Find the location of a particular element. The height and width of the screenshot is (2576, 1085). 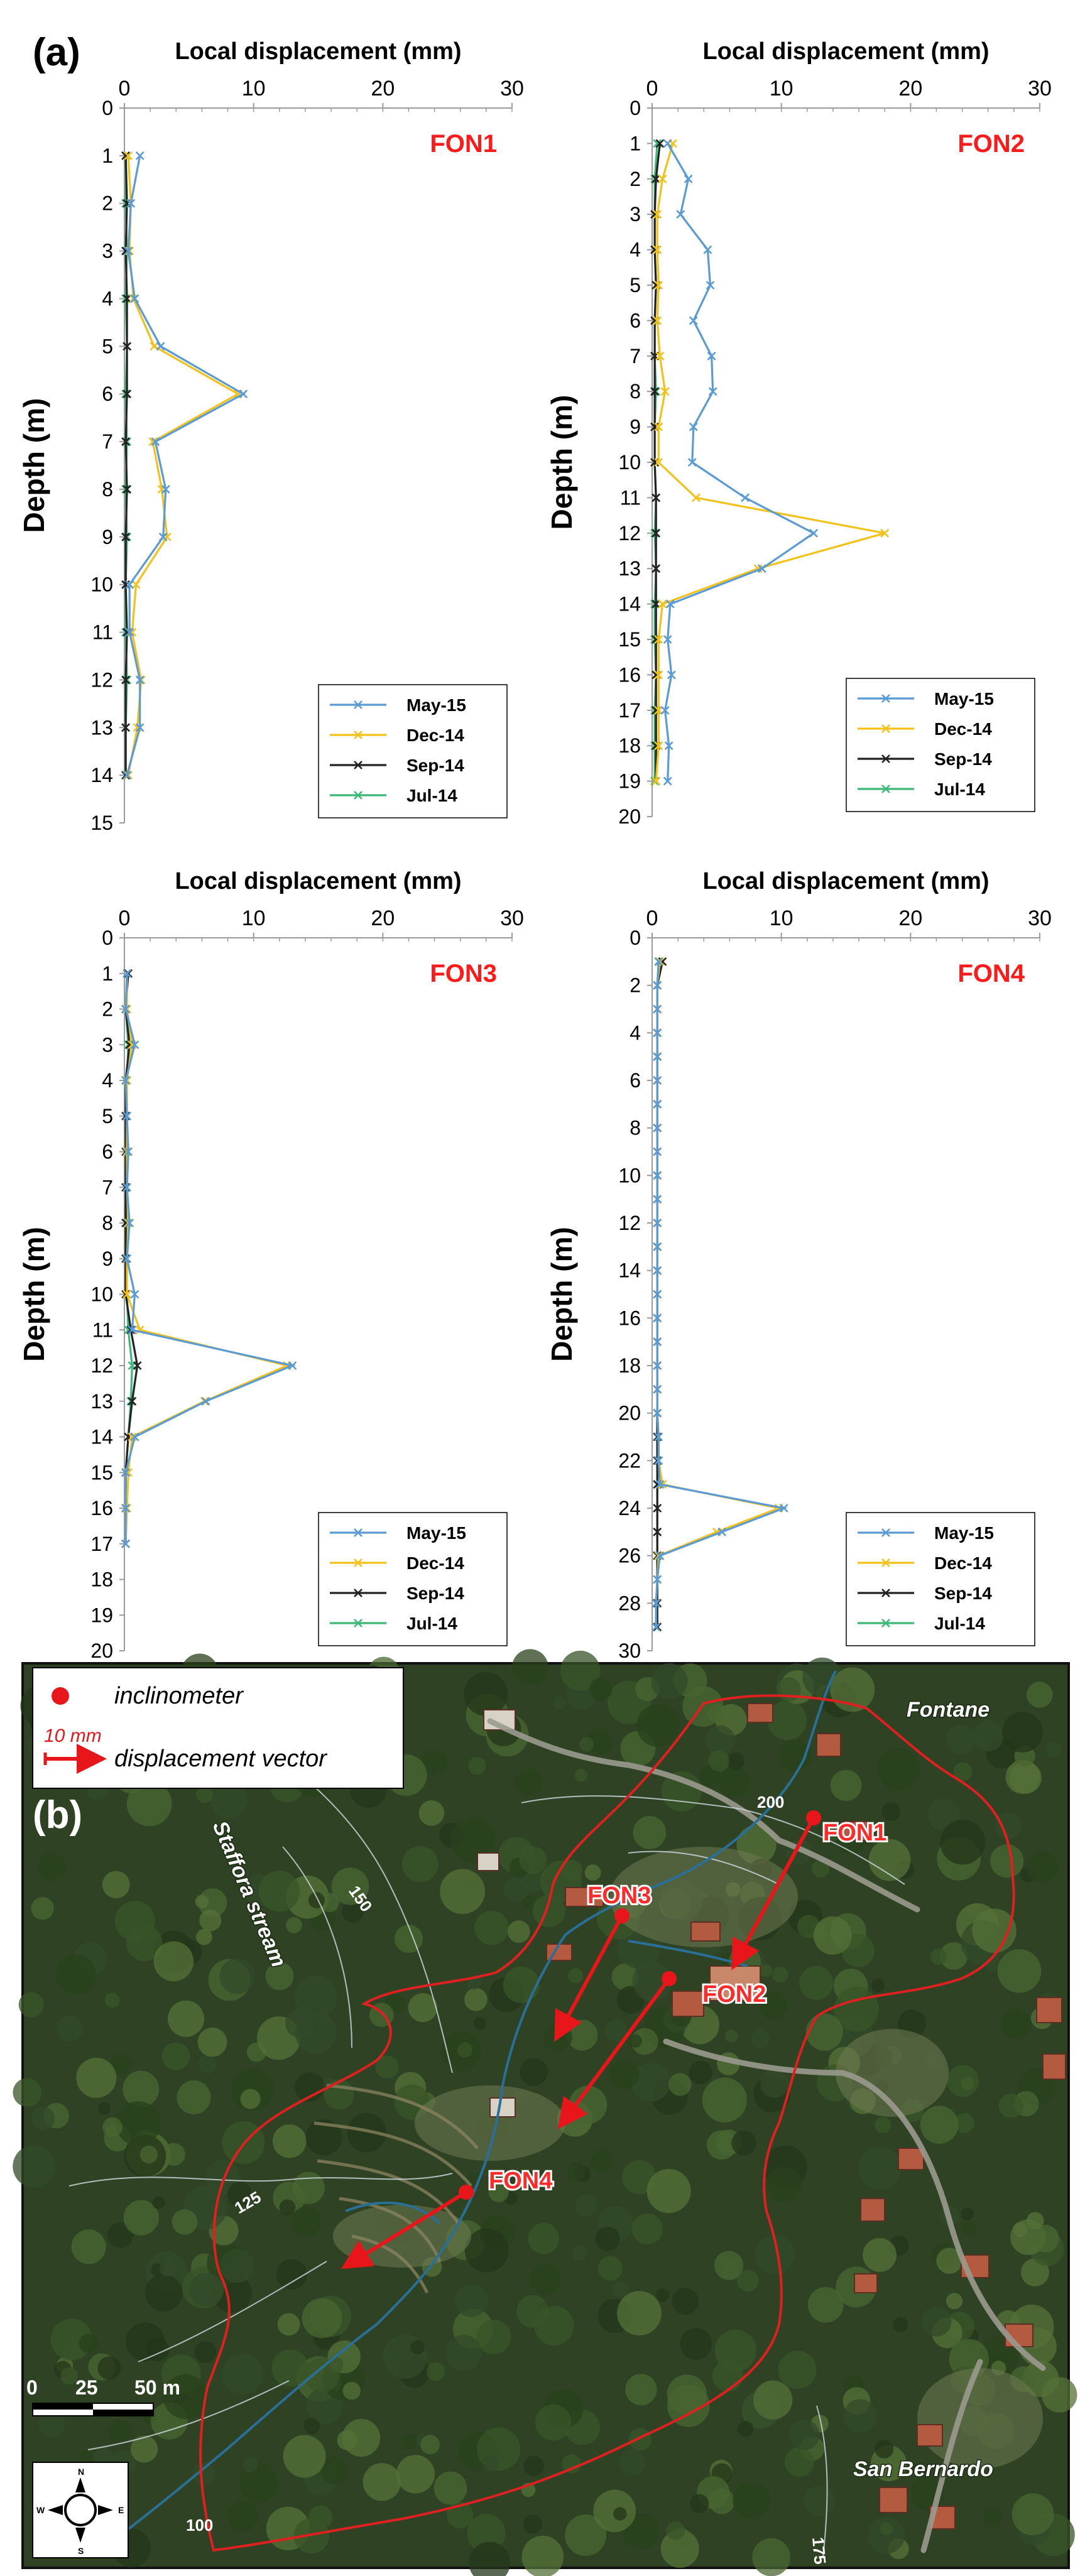

scale-tick-0: 0 is located at coordinates (32, 2387).